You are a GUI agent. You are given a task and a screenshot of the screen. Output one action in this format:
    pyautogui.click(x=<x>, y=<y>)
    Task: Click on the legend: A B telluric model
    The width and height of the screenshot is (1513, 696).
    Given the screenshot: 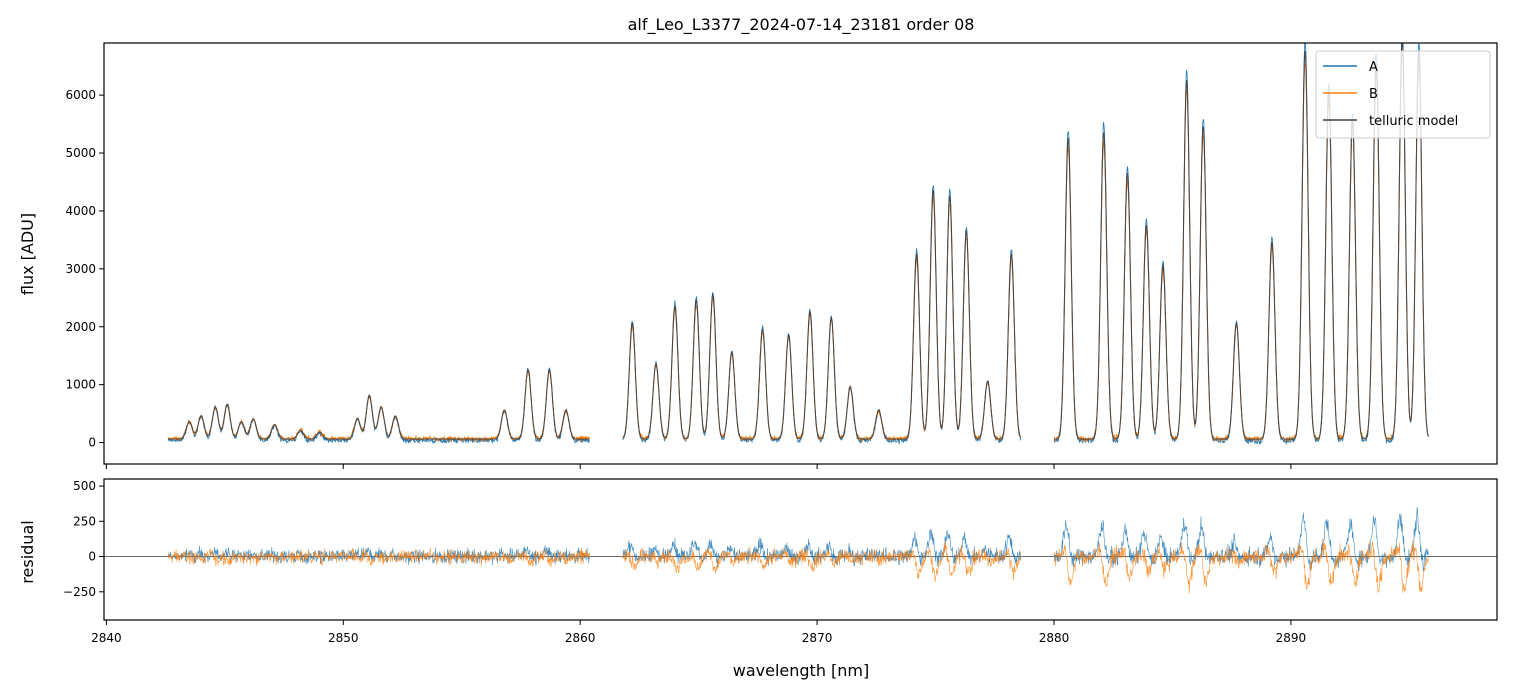 What is the action you would take?
    pyautogui.click(x=1403, y=94)
    